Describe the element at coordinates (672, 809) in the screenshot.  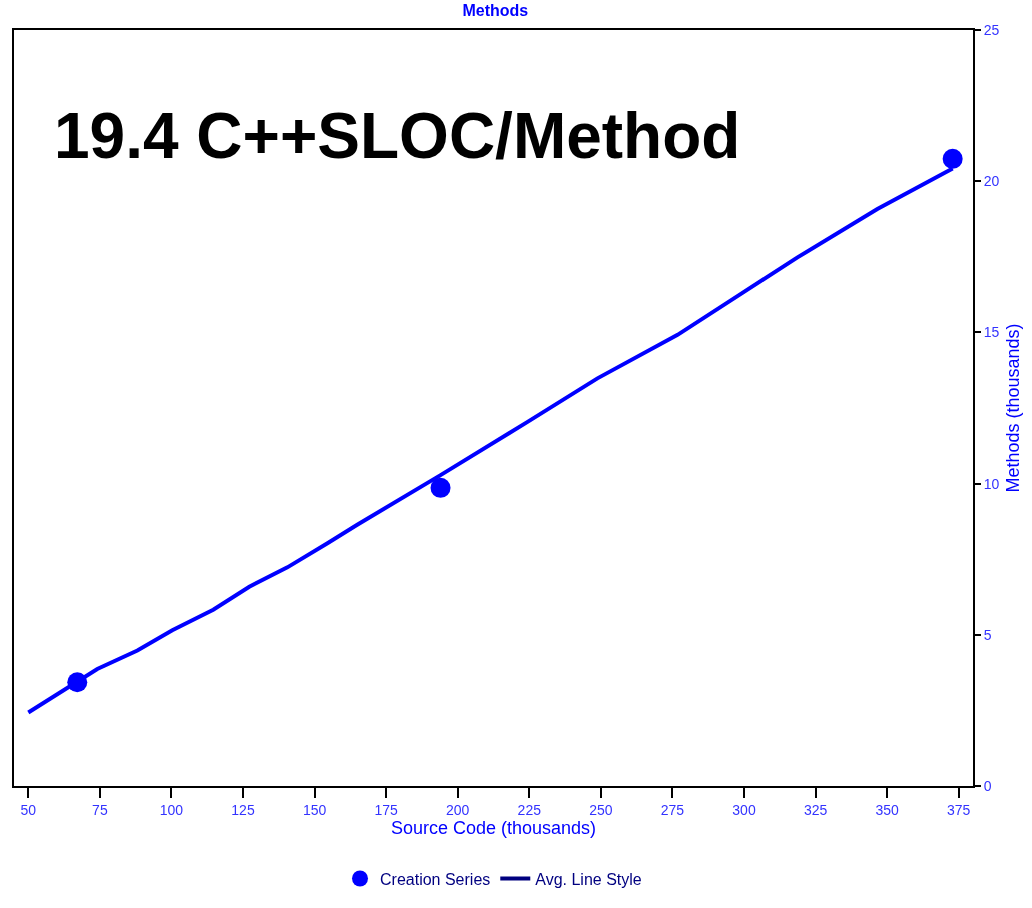
I see `x-tick-label: 275` at that location.